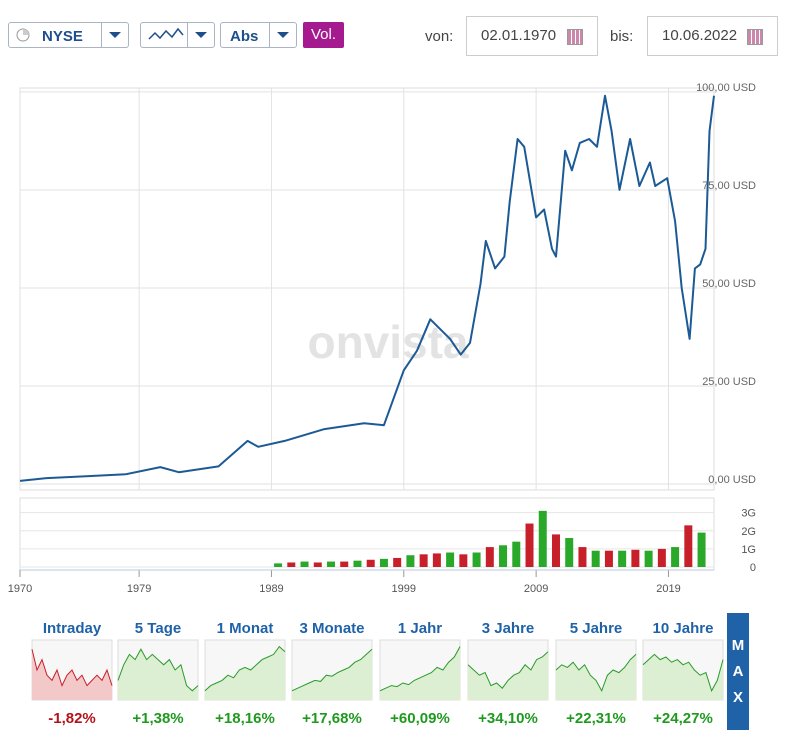 This screenshot has width=790, height=750. Describe the element at coordinates (729, 186) in the screenshot. I see `y-tick-label: 75,00 USD` at that location.